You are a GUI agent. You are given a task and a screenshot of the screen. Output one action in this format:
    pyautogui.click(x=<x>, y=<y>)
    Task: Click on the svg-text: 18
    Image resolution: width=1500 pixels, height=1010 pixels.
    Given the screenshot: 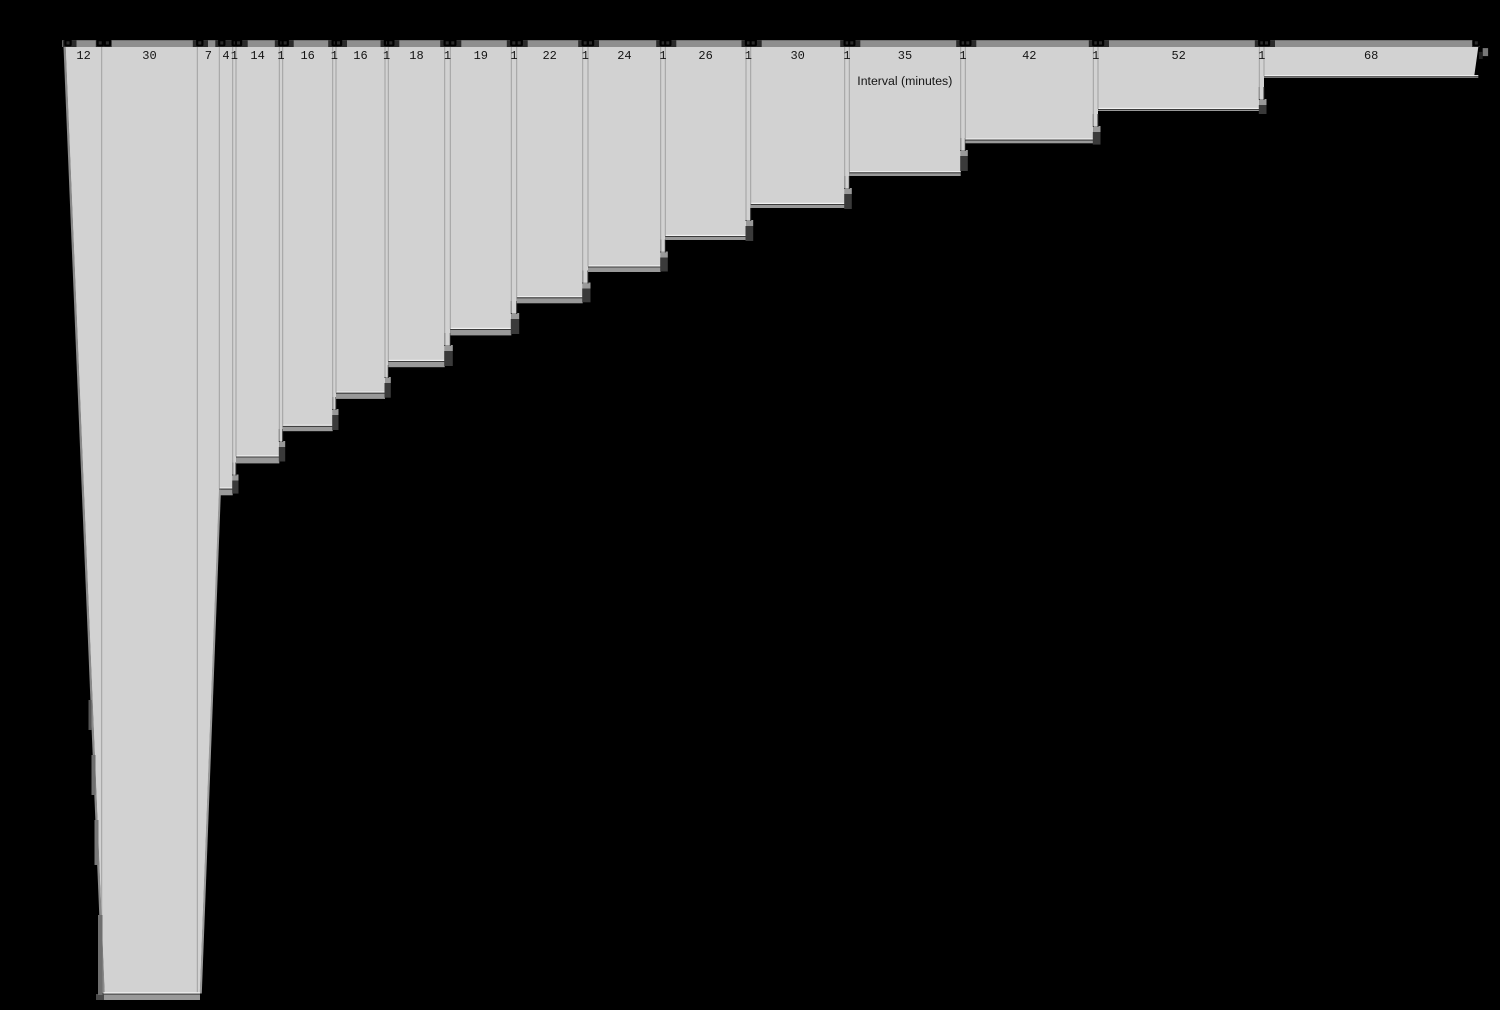 What is the action you would take?
    pyautogui.click(x=416, y=56)
    